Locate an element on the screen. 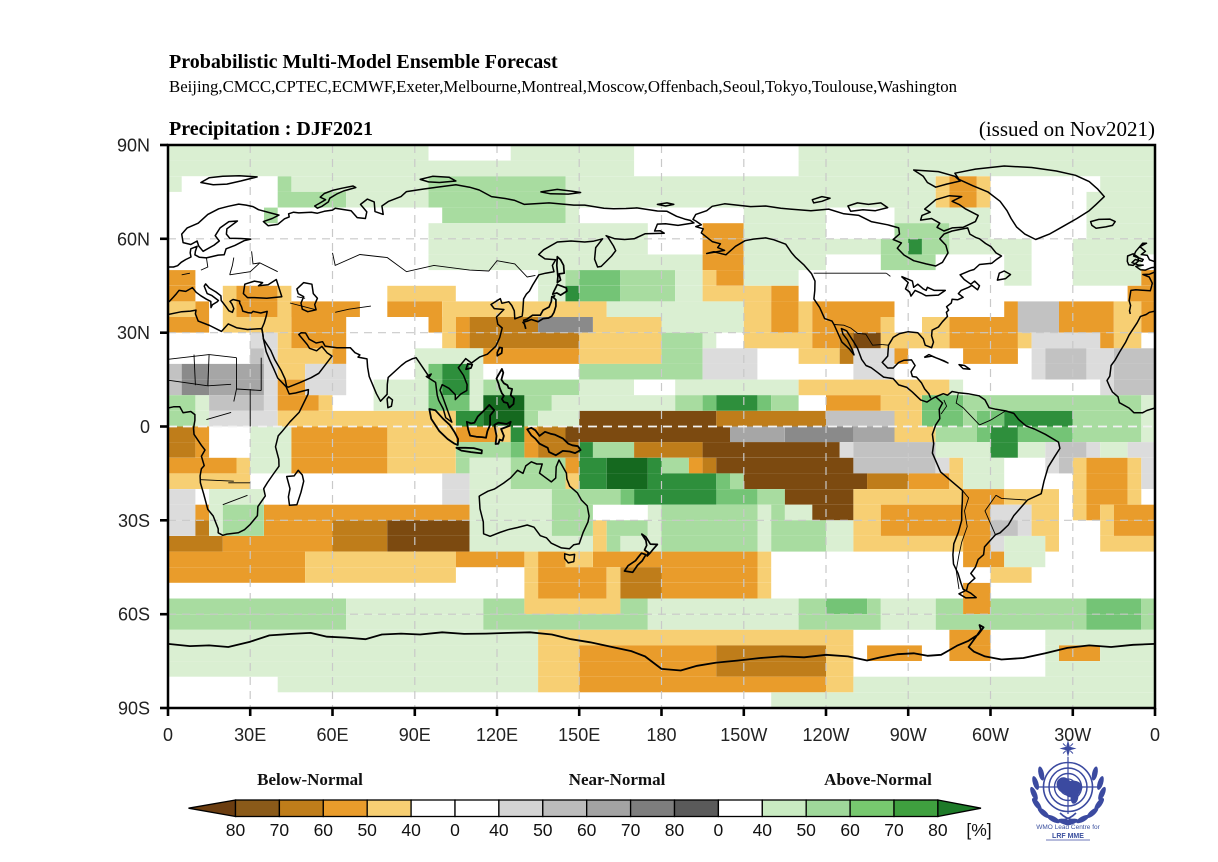 This screenshot has width=1218, height=862. svg-text: 60E is located at coordinates (332, 735).